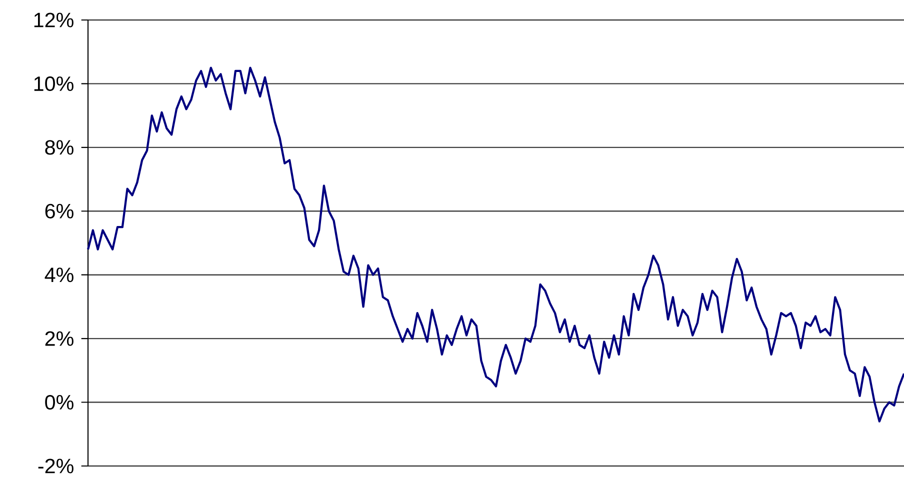 This screenshot has width=904, height=477. I want to click on y-tick-label: 12%, so click(54, 20).